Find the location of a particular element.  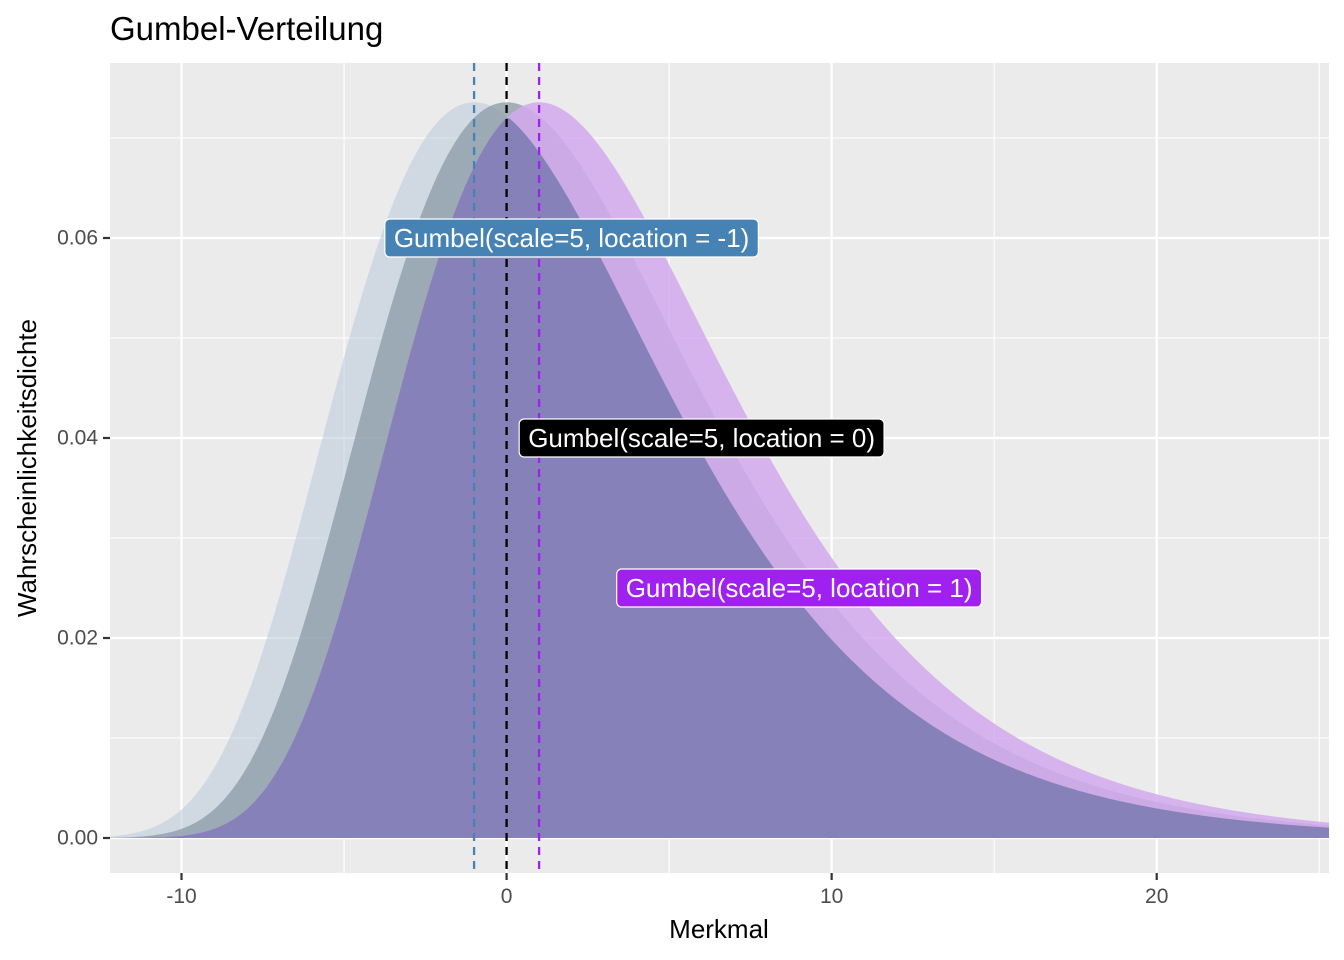

series-label-text: Gumbel(scale=5, location = -1) is located at coordinates (572, 238).